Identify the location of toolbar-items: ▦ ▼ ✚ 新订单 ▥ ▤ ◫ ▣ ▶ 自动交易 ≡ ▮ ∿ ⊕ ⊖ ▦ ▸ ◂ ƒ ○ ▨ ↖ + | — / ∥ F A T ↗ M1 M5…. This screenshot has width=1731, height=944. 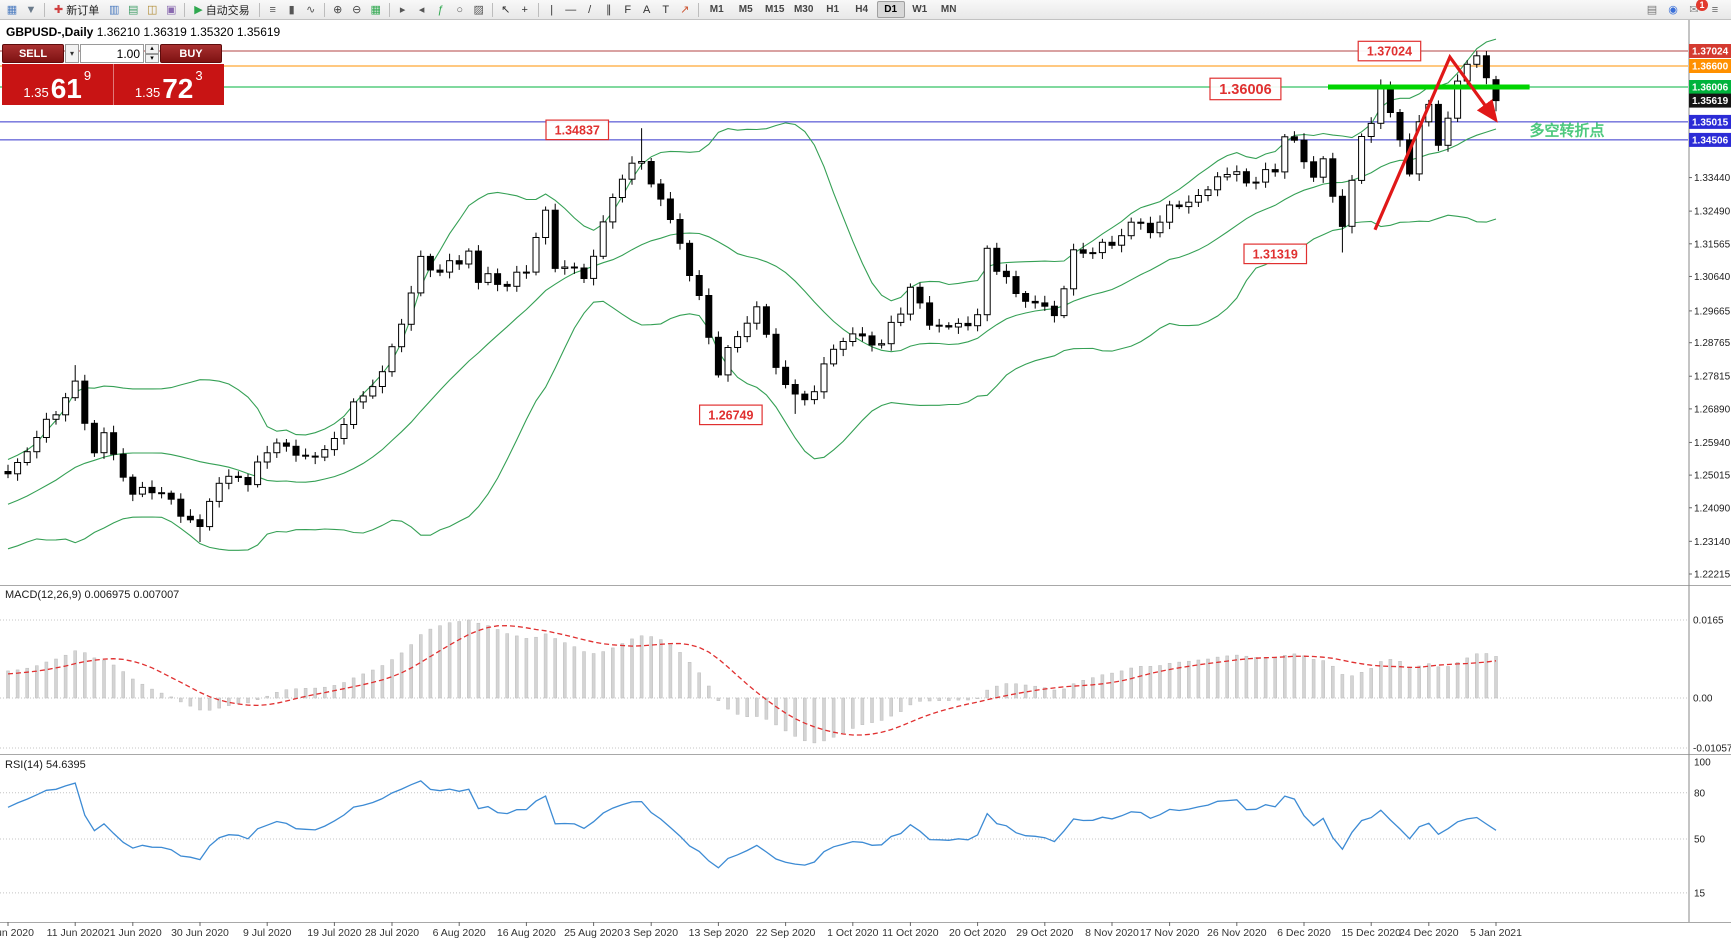
(483, 9).